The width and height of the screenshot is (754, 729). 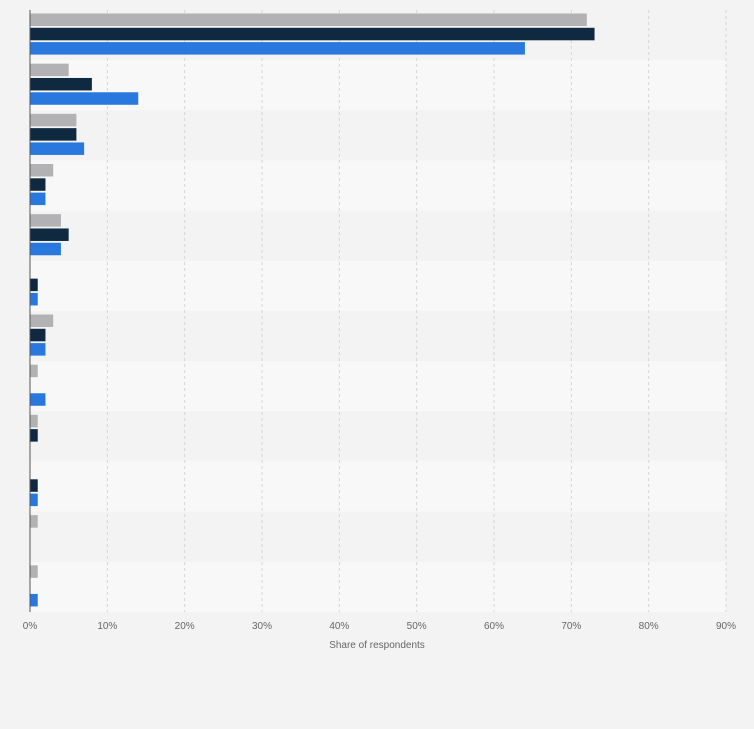 What do you see at coordinates (417, 626) in the screenshot?
I see `x-tick-label: 50%` at bounding box center [417, 626].